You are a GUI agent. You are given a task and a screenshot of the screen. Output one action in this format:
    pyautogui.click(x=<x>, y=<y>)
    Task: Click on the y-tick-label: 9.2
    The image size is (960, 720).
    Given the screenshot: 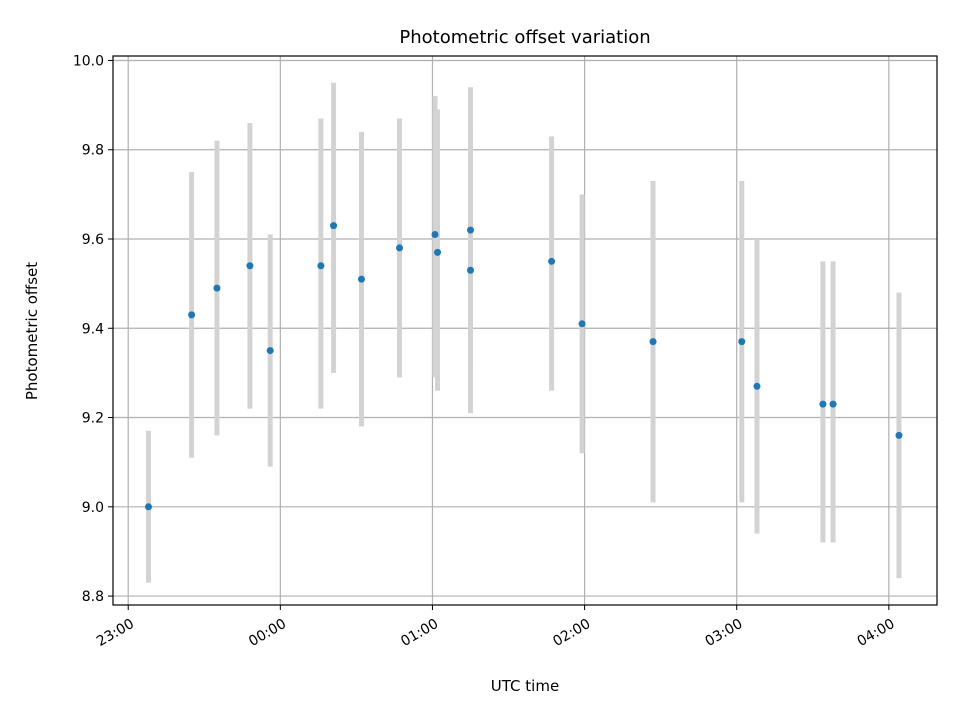 What is the action you would take?
    pyautogui.click(x=93, y=419)
    